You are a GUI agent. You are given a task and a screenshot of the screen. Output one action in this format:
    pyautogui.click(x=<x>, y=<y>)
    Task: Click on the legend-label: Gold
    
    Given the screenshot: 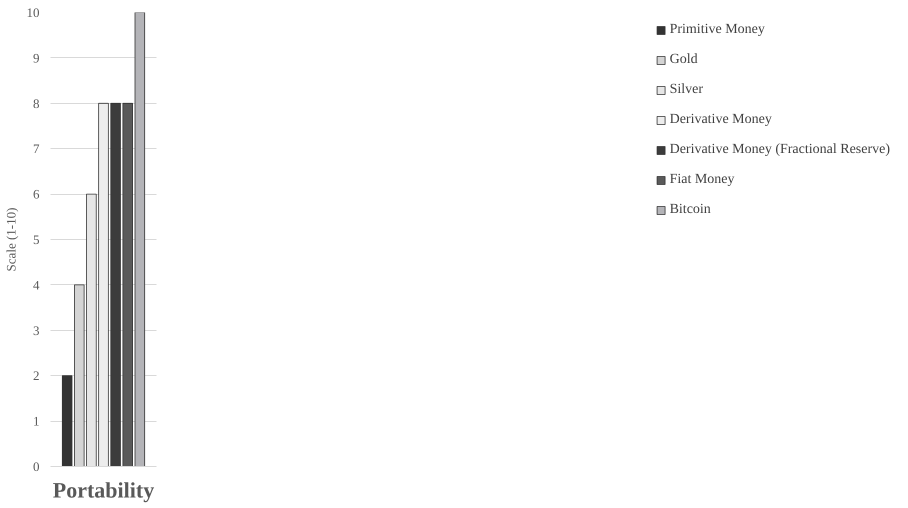 What is the action you would take?
    pyautogui.click(x=684, y=60)
    